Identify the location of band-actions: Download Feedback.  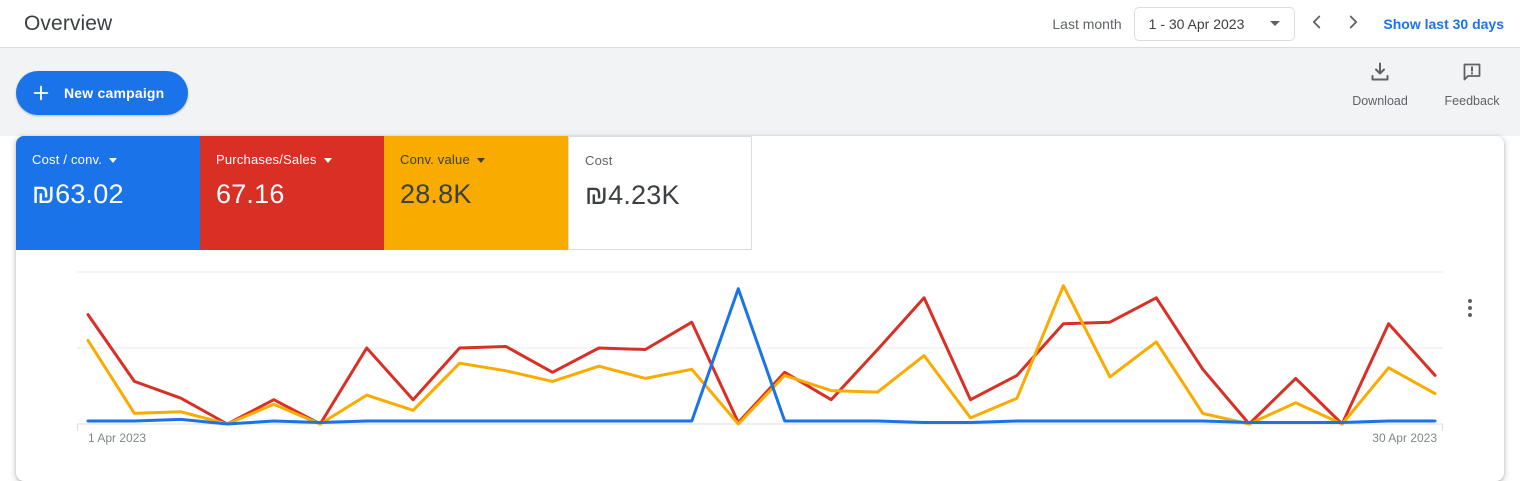
(1426, 84).